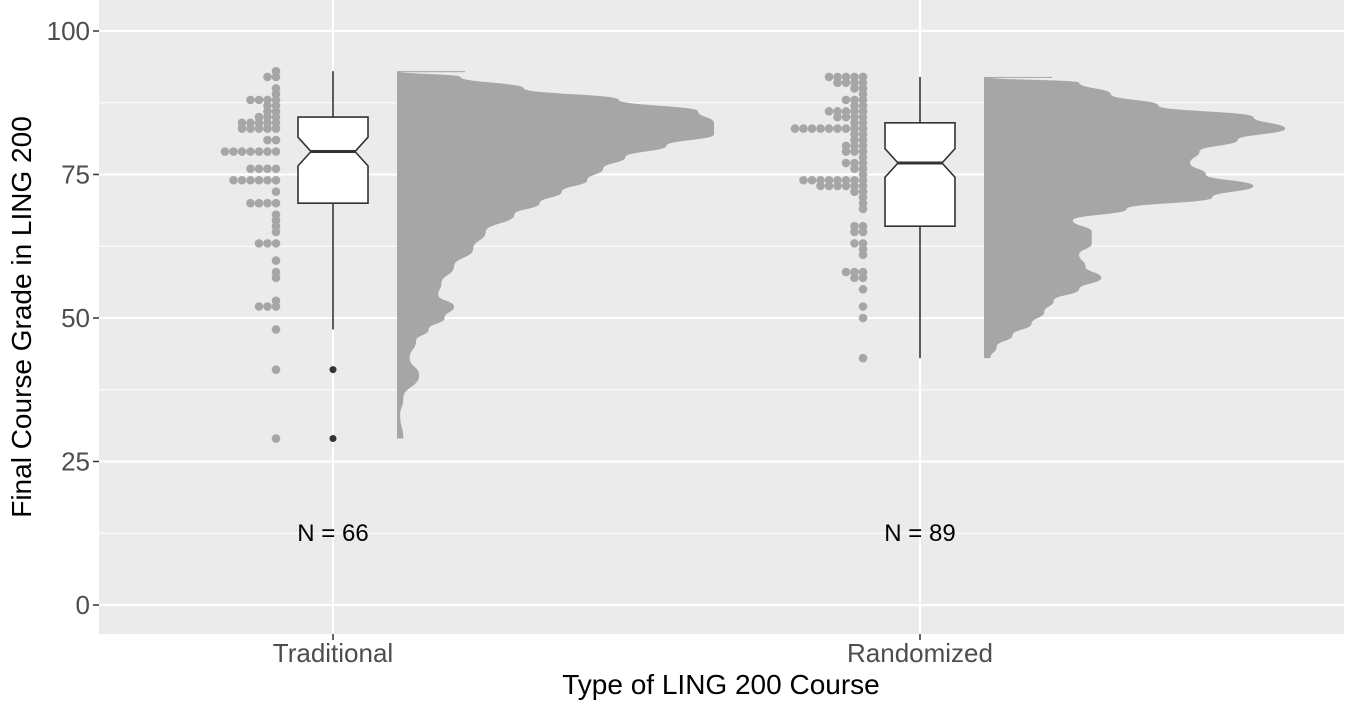 This screenshot has width=1350, height=706. Describe the element at coordinates (920, 653) in the screenshot. I see `x-tick-label: Randomized` at that location.